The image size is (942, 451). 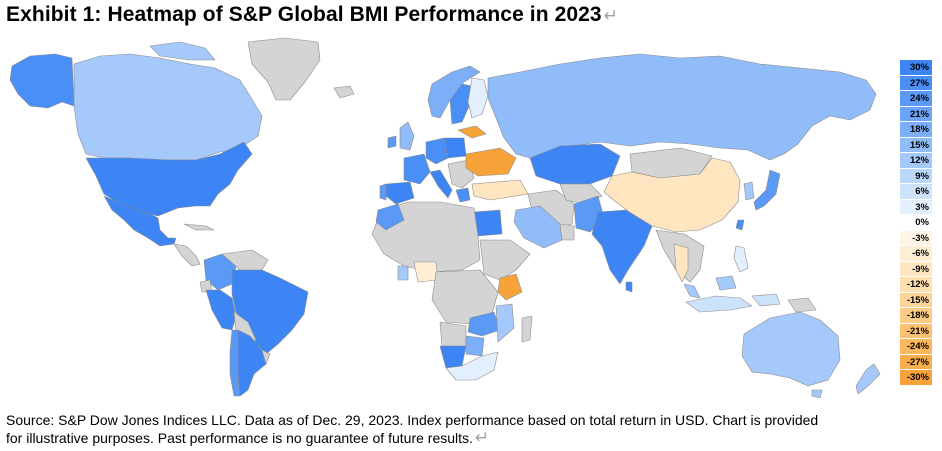 What do you see at coordinates (671, 163) in the screenshot?
I see `country-mongolia` at bounding box center [671, 163].